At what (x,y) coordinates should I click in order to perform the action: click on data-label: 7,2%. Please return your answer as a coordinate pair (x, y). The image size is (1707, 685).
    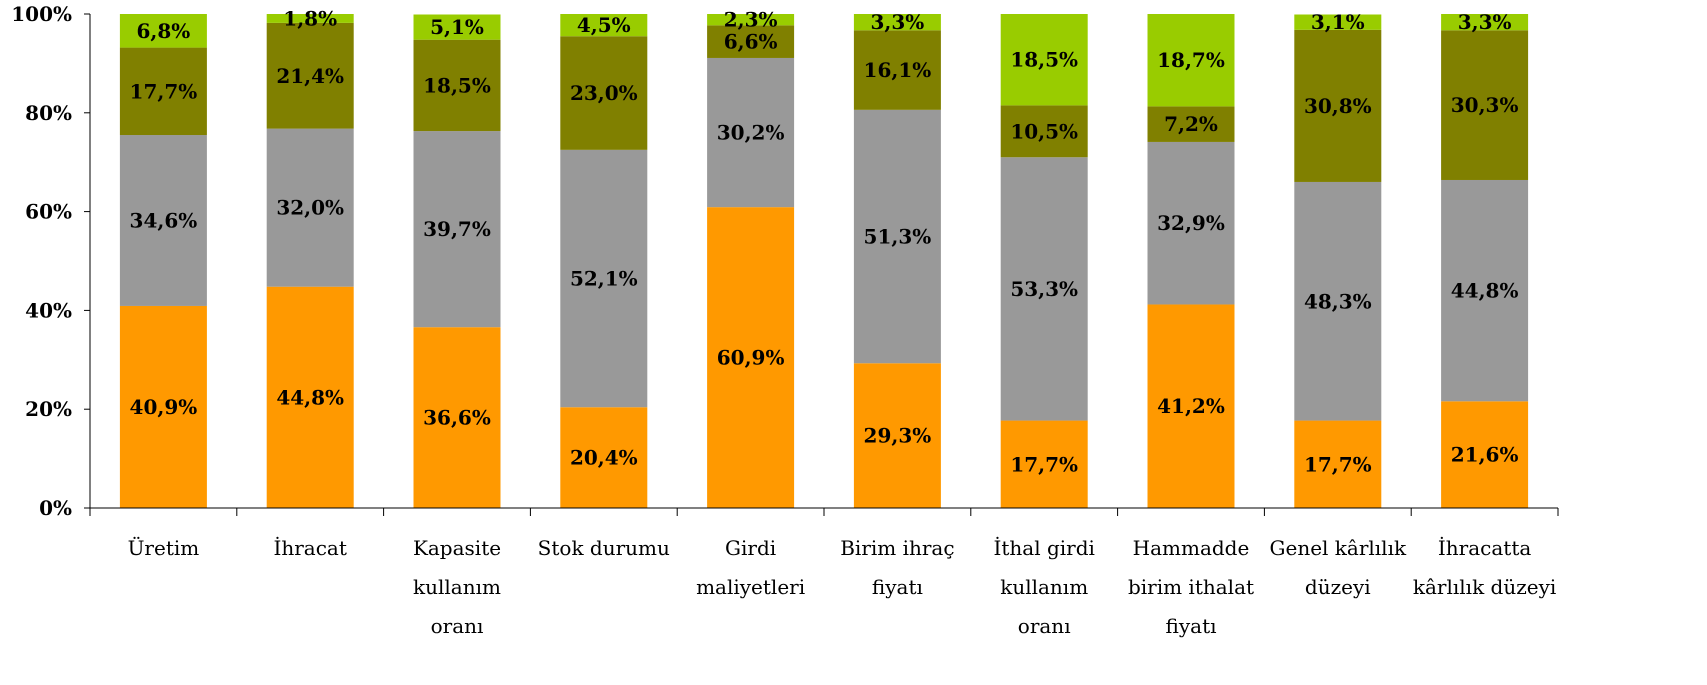
    Looking at the image, I should click on (1191, 124).